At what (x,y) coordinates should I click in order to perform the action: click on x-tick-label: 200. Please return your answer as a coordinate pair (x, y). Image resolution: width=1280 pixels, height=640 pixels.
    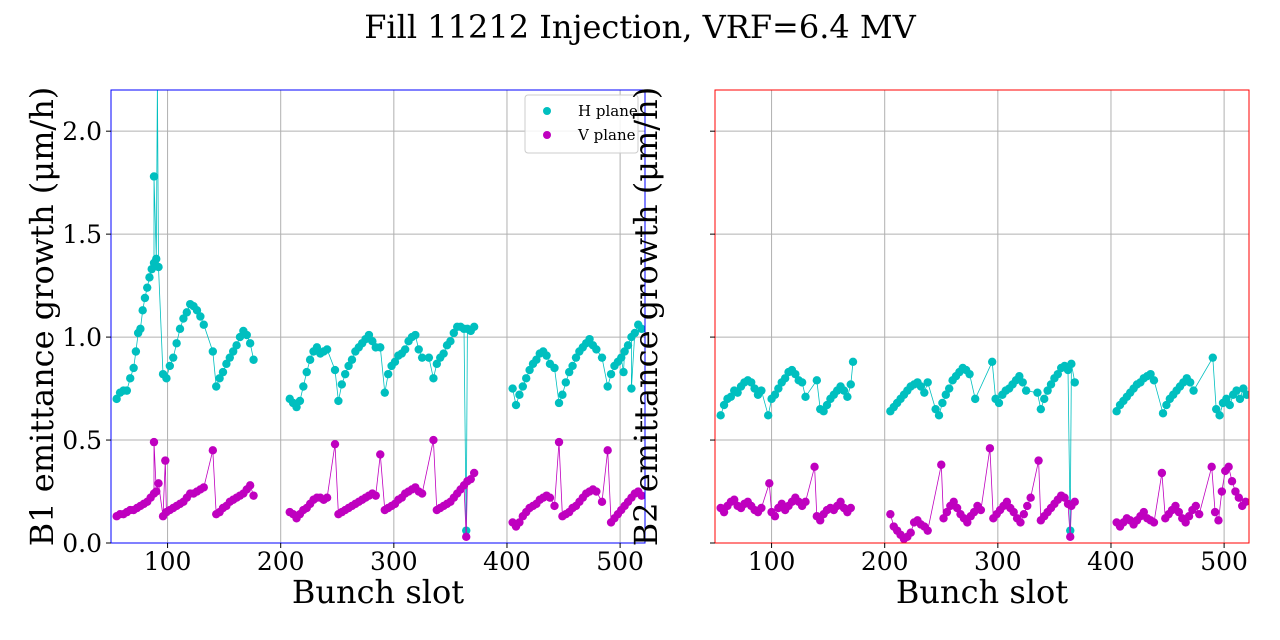
    Looking at the image, I should click on (281, 561).